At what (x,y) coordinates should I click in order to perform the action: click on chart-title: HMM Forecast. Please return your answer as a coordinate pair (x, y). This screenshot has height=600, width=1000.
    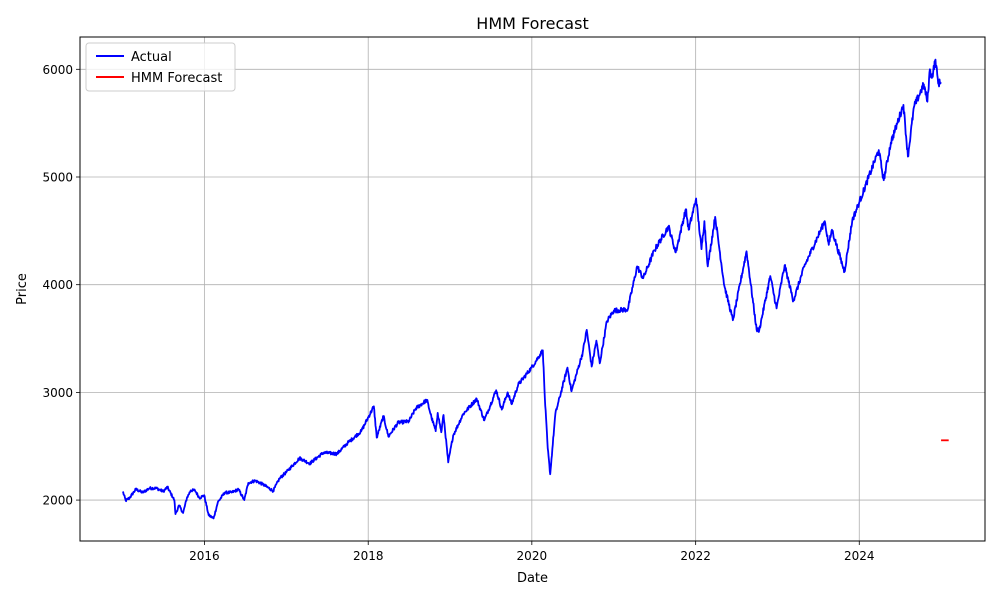
    Looking at the image, I should click on (532, 23).